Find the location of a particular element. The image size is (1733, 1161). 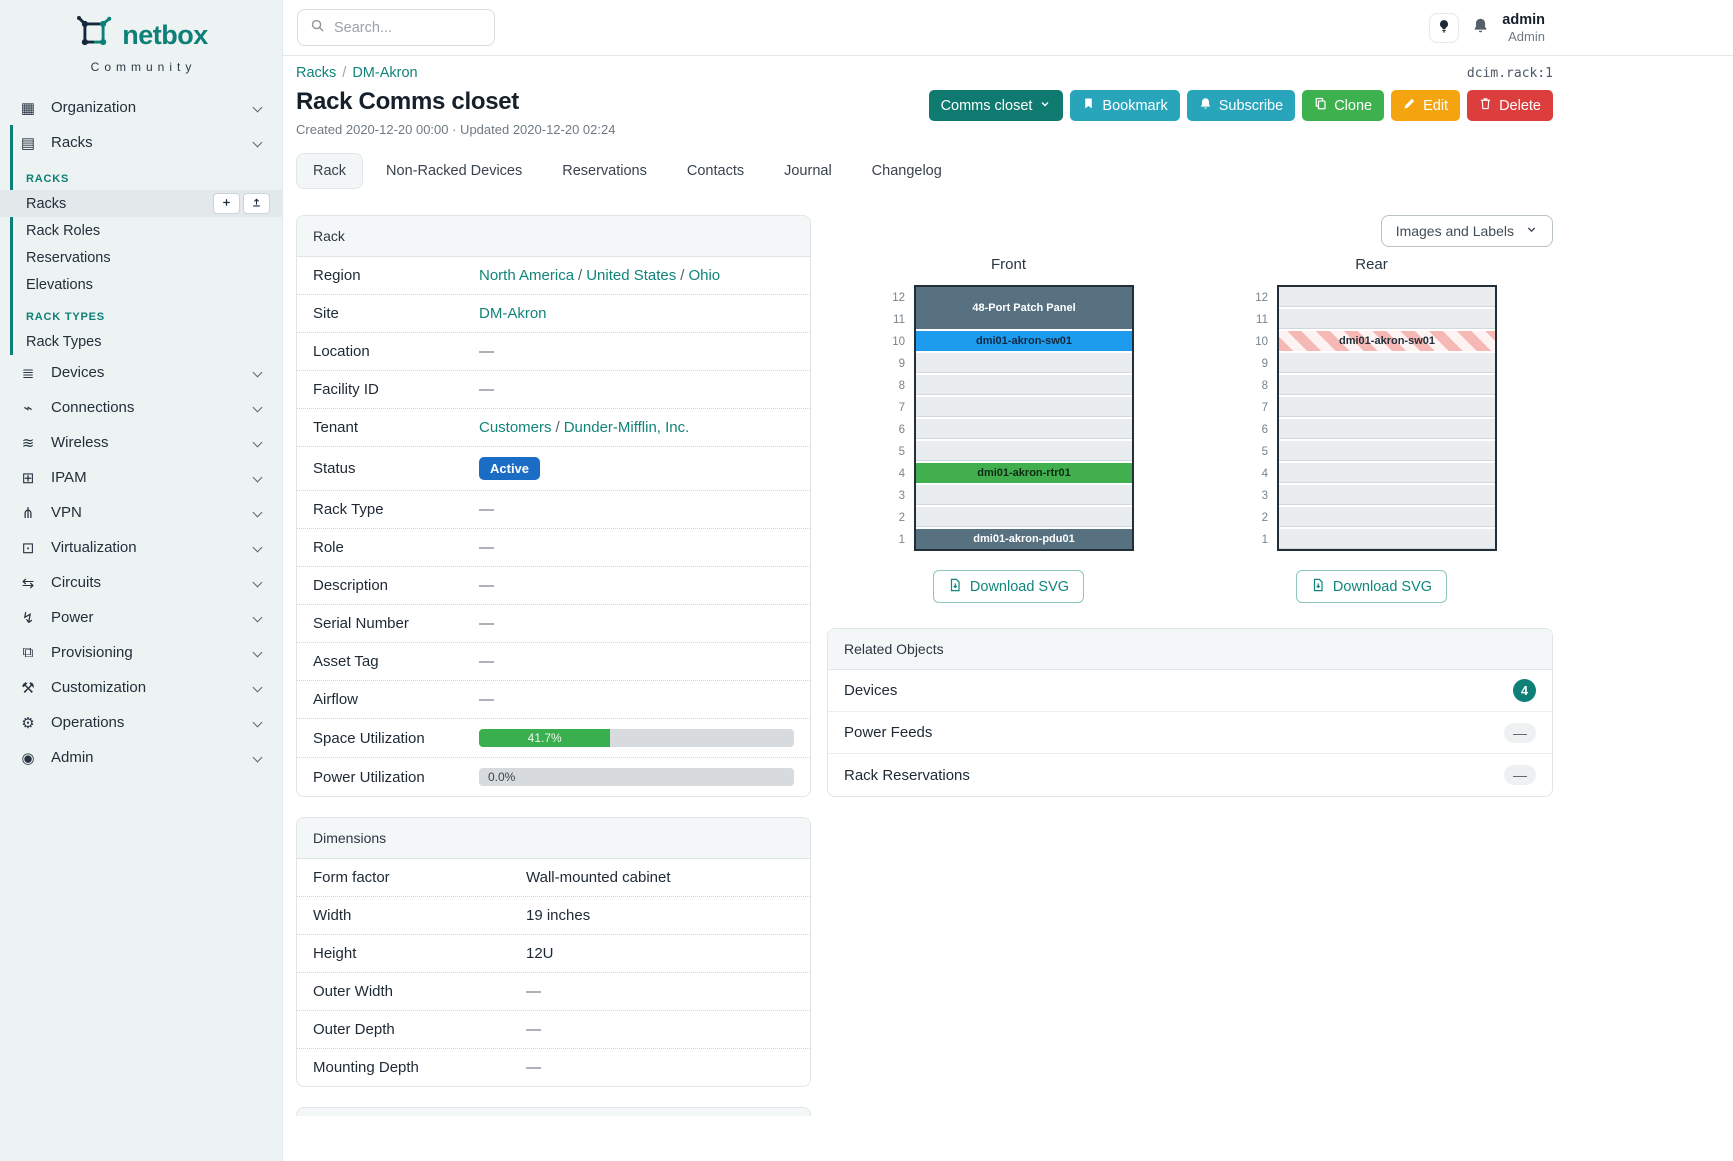

sidebar-link-label: Racks is located at coordinates (46, 203).